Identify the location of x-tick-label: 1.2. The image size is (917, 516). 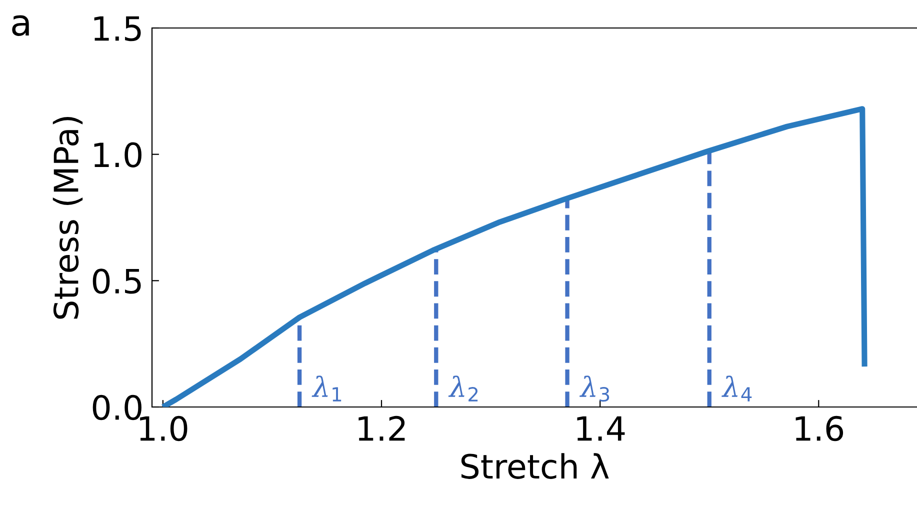
(381, 428).